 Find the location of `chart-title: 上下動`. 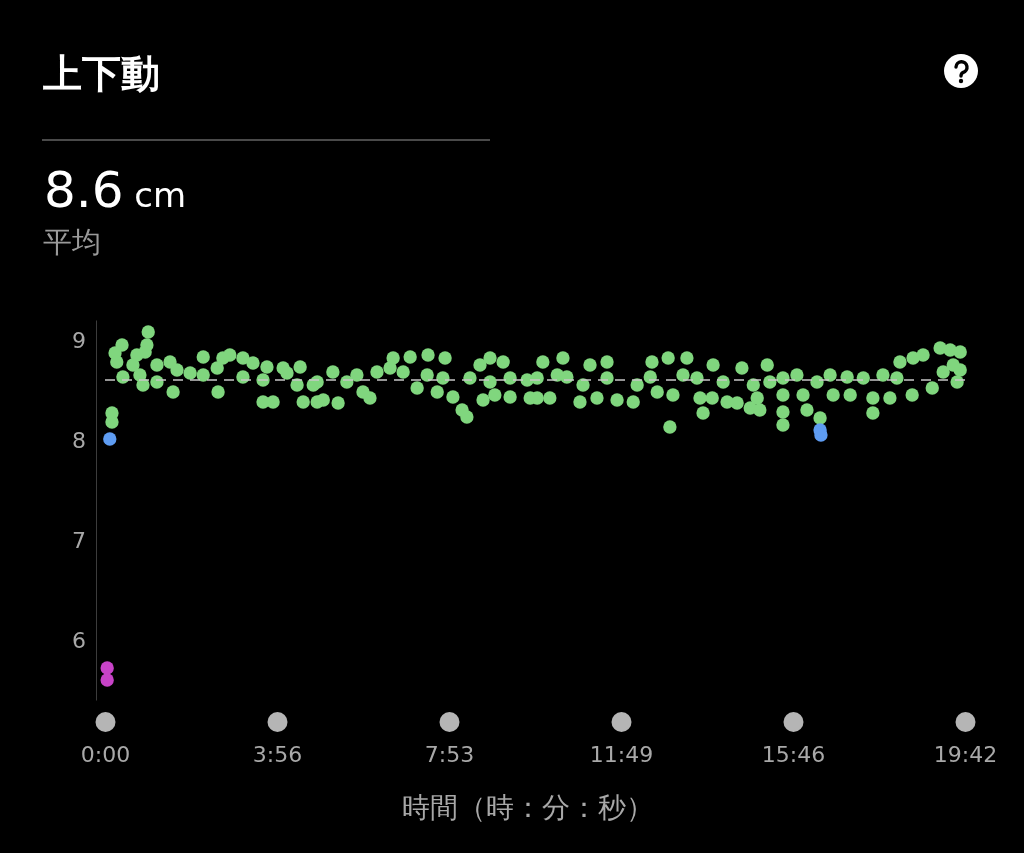

chart-title: 上下動 is located at coordinates (101, 73).